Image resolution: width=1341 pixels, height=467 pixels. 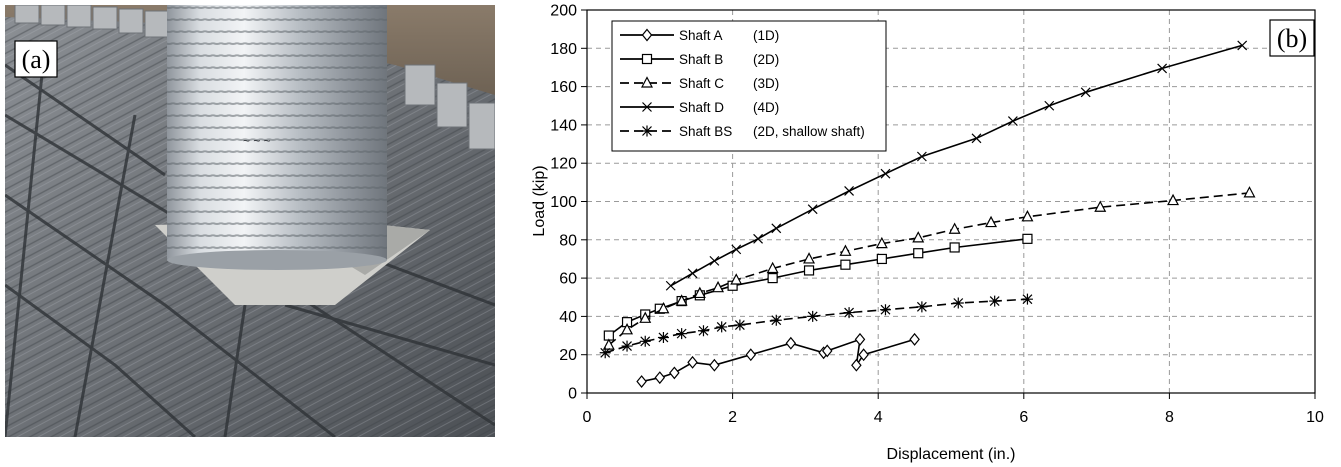 What do you see at coordinates (563, 49) in the screenshot?
I see `y-tick-label: 180` at bounding box center [563, 49].